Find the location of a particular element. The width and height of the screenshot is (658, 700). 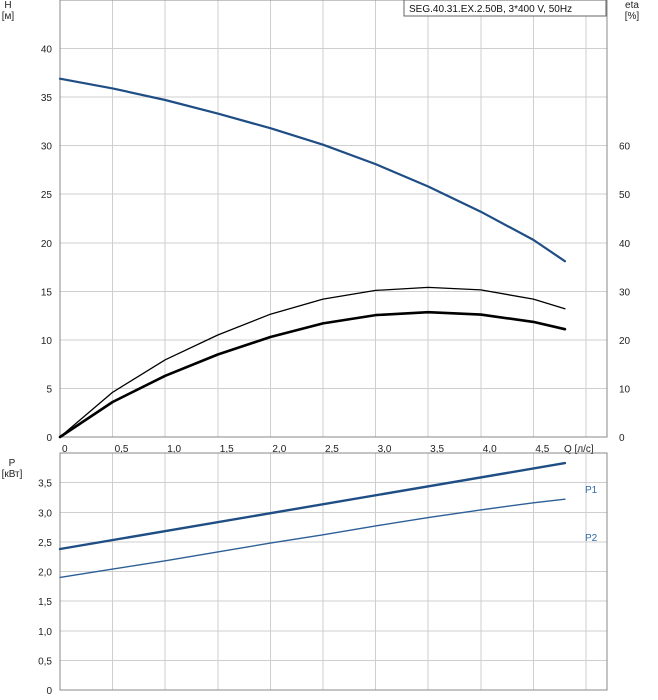

x-tick-label: 4,5 is located at coordinates (542, 449).